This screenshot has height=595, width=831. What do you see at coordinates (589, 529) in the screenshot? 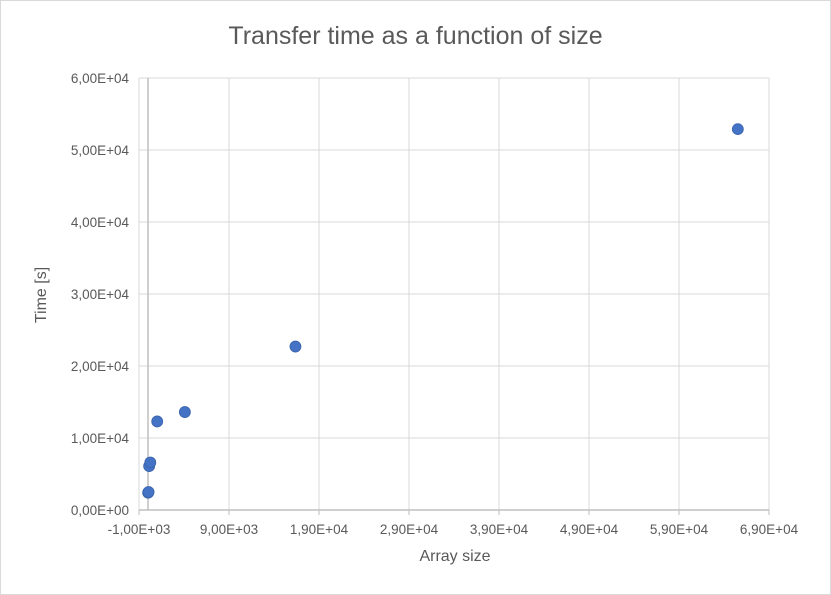
I see `x-tick-label: 4,90E+04` at bounding box center [589, 529].